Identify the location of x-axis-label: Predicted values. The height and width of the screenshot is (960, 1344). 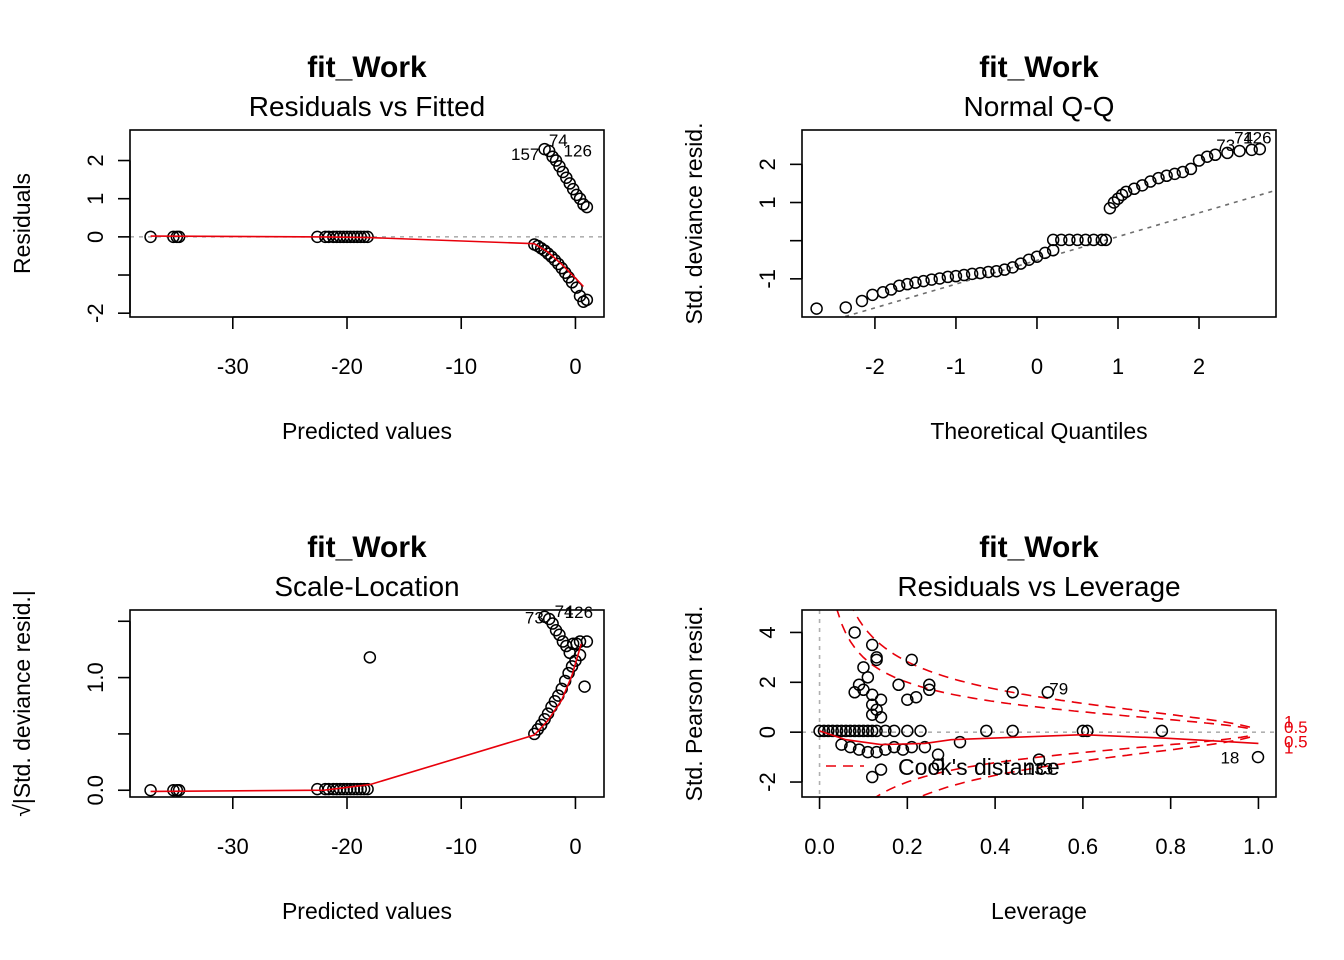
(367, 911).